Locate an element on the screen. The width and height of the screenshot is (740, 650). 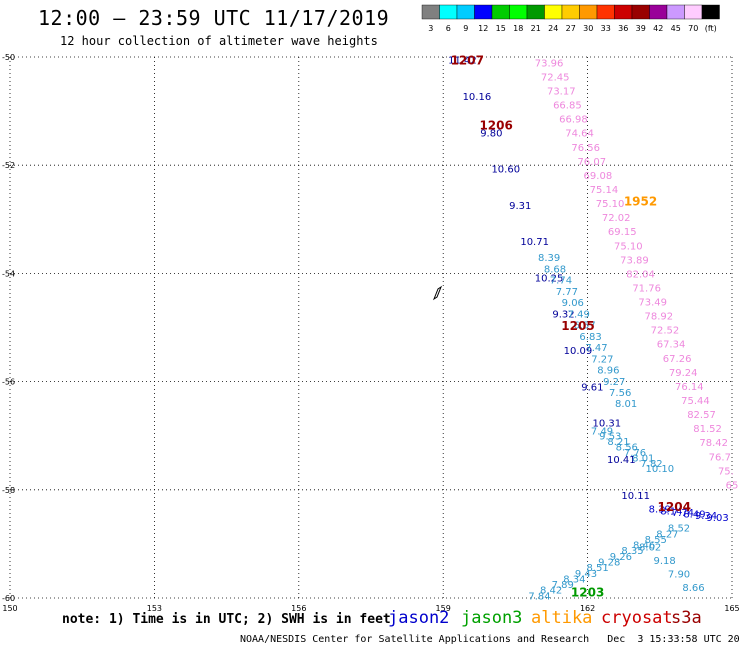
swh-value: 73.89 is located at coordinates (634, 260).